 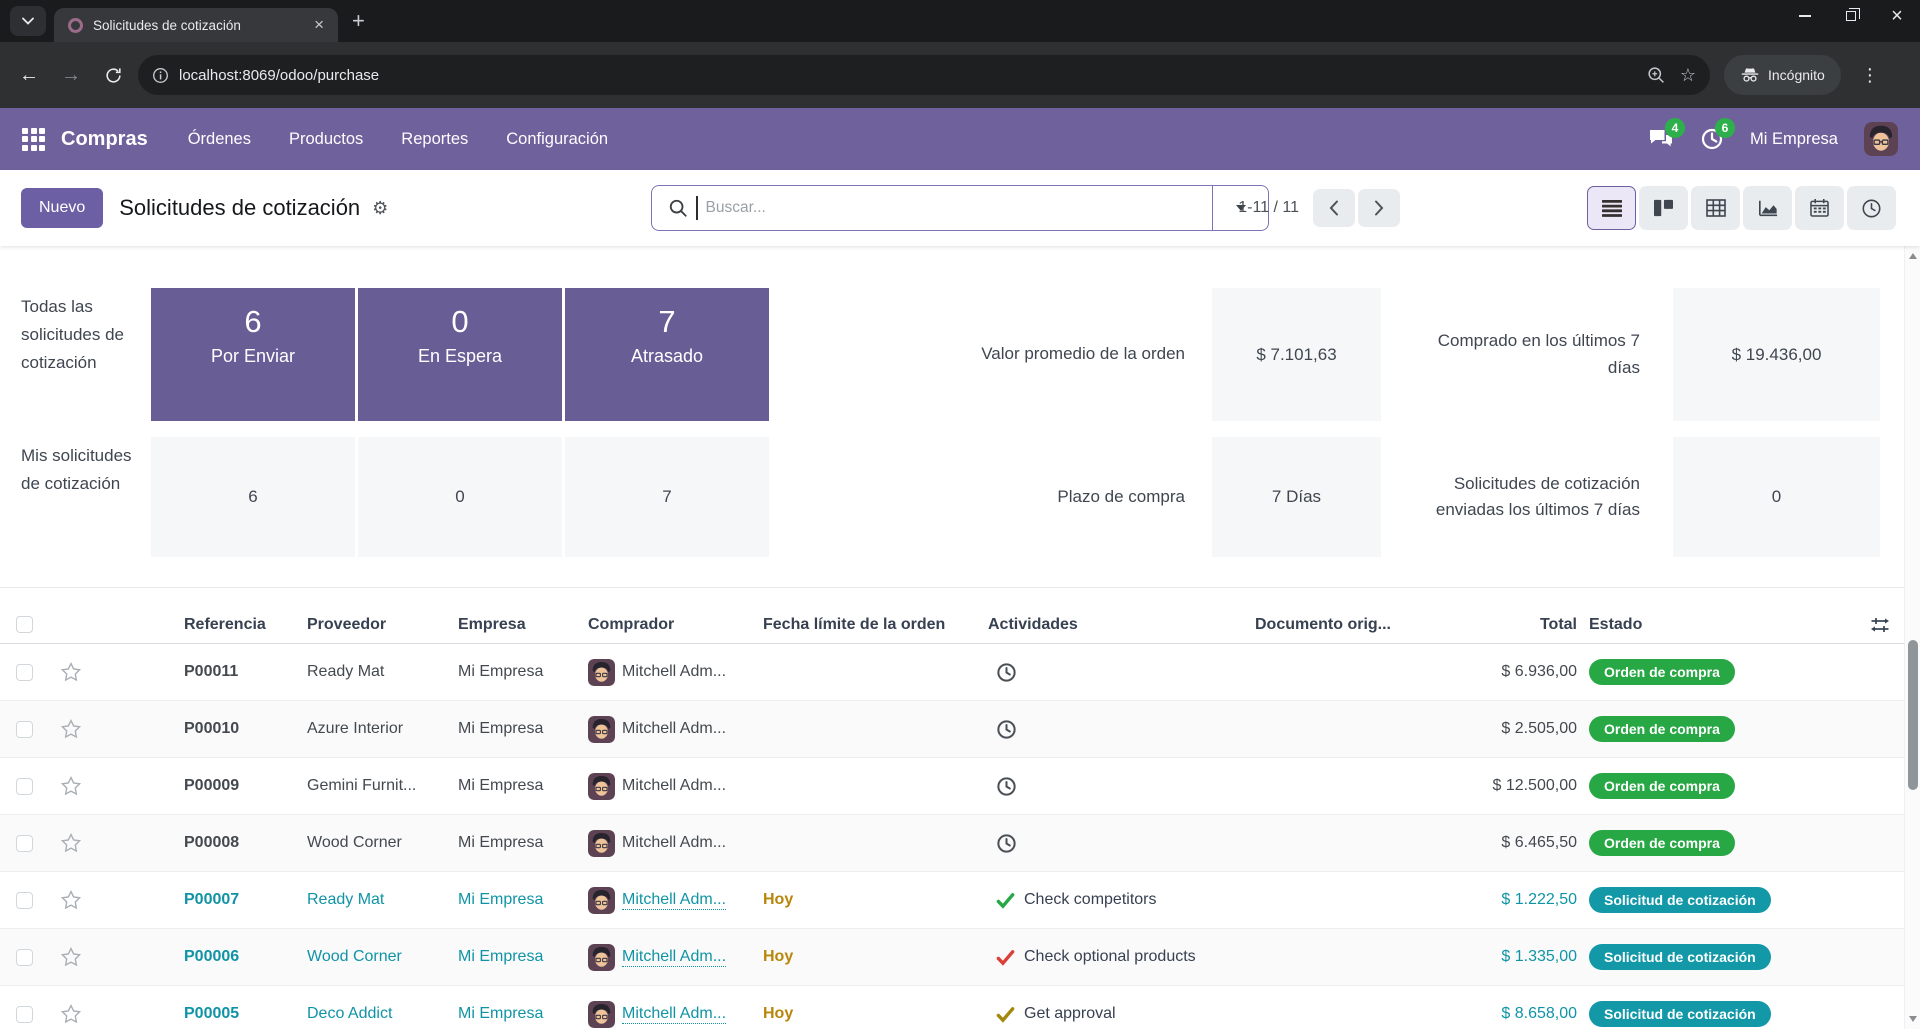 What do you see at coordinates (326, 138) in the screenshot?
I see `menu-productos: Productos` at bounding box center [326, 138].